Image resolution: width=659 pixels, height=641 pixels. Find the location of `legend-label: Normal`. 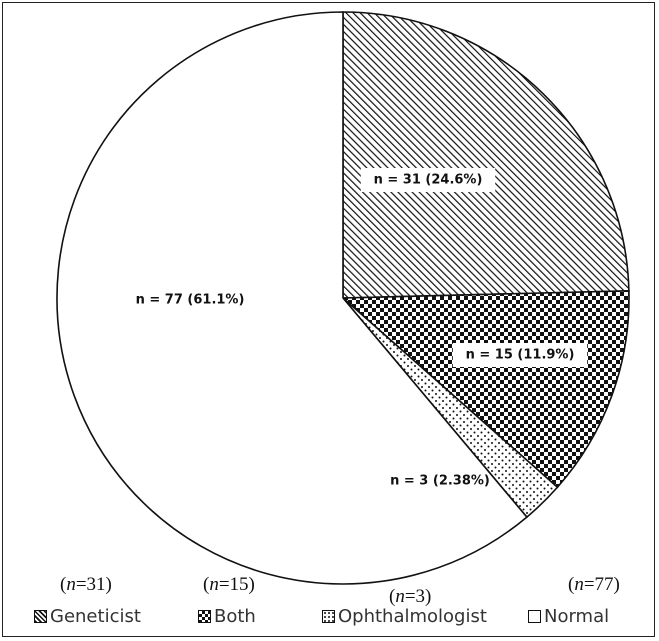

legend-label: Normal is located at coordinates (577, 616).